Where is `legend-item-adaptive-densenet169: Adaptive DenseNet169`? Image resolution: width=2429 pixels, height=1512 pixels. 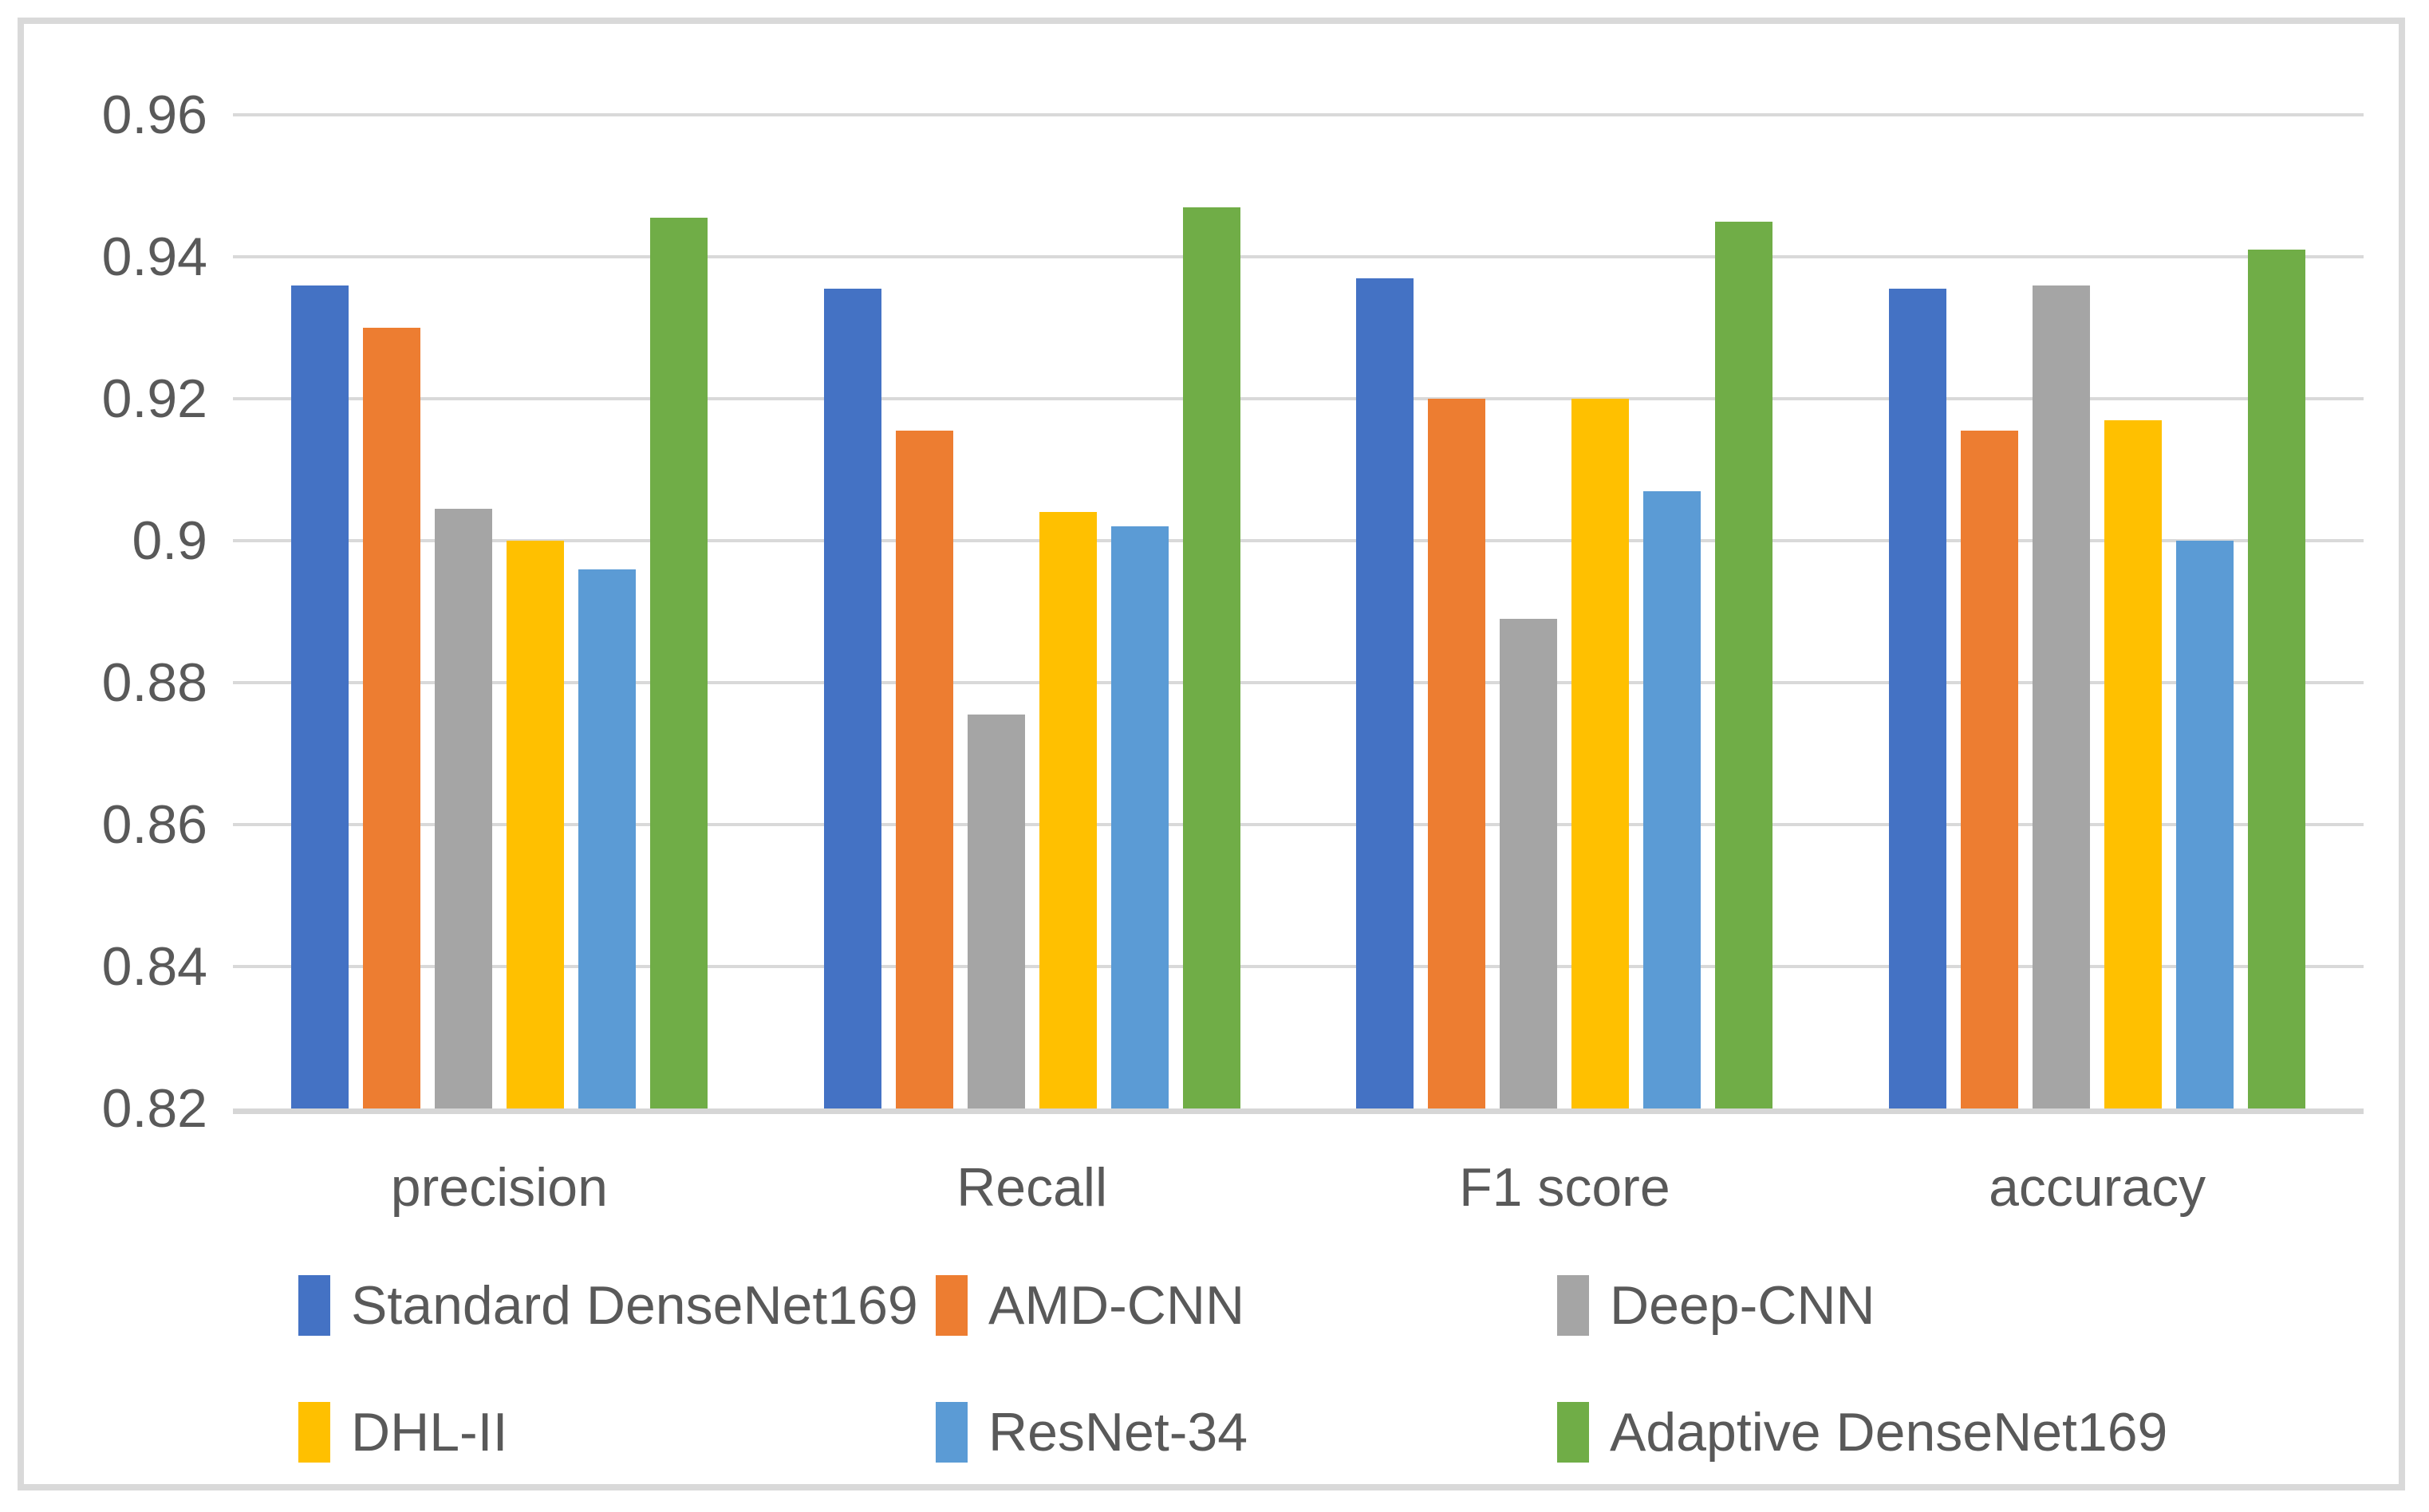
legend-item-adaptive-densenet169: Adaptive DenseNet169 is located at coordinates (1862, 1432).